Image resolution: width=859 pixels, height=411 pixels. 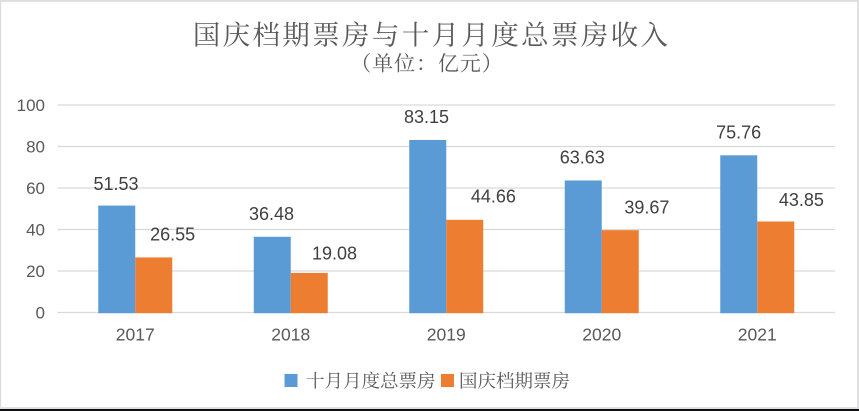 I want to click on svg-text: 2021, so click(x=757, y=334).